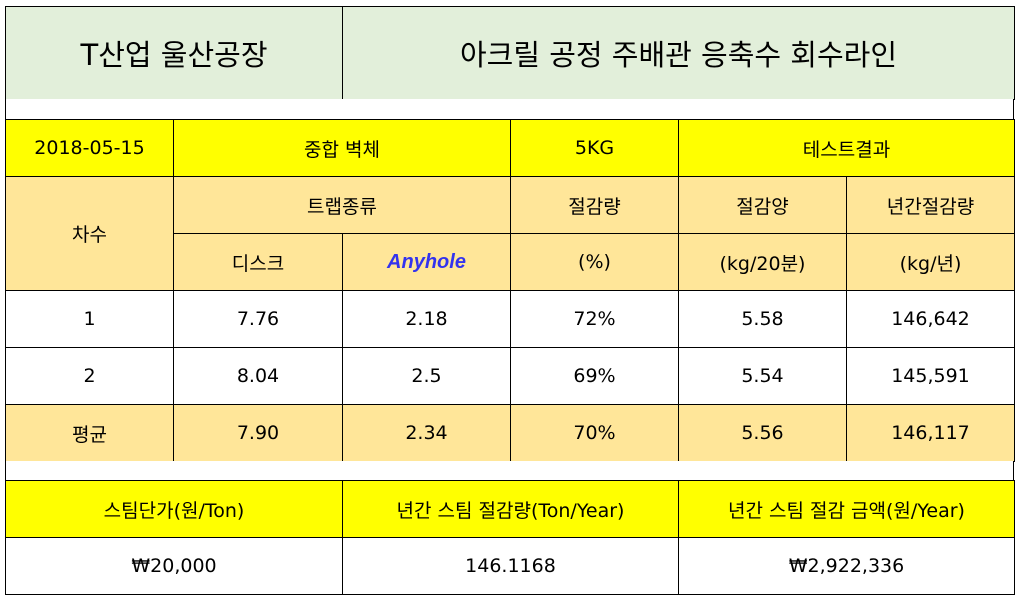 This screenshot has height=598, width=1020. What do you see at coordinates (930, 376) in the screenshot?
I see `annual-cell: 145,591` at bounding box center [930, 376].